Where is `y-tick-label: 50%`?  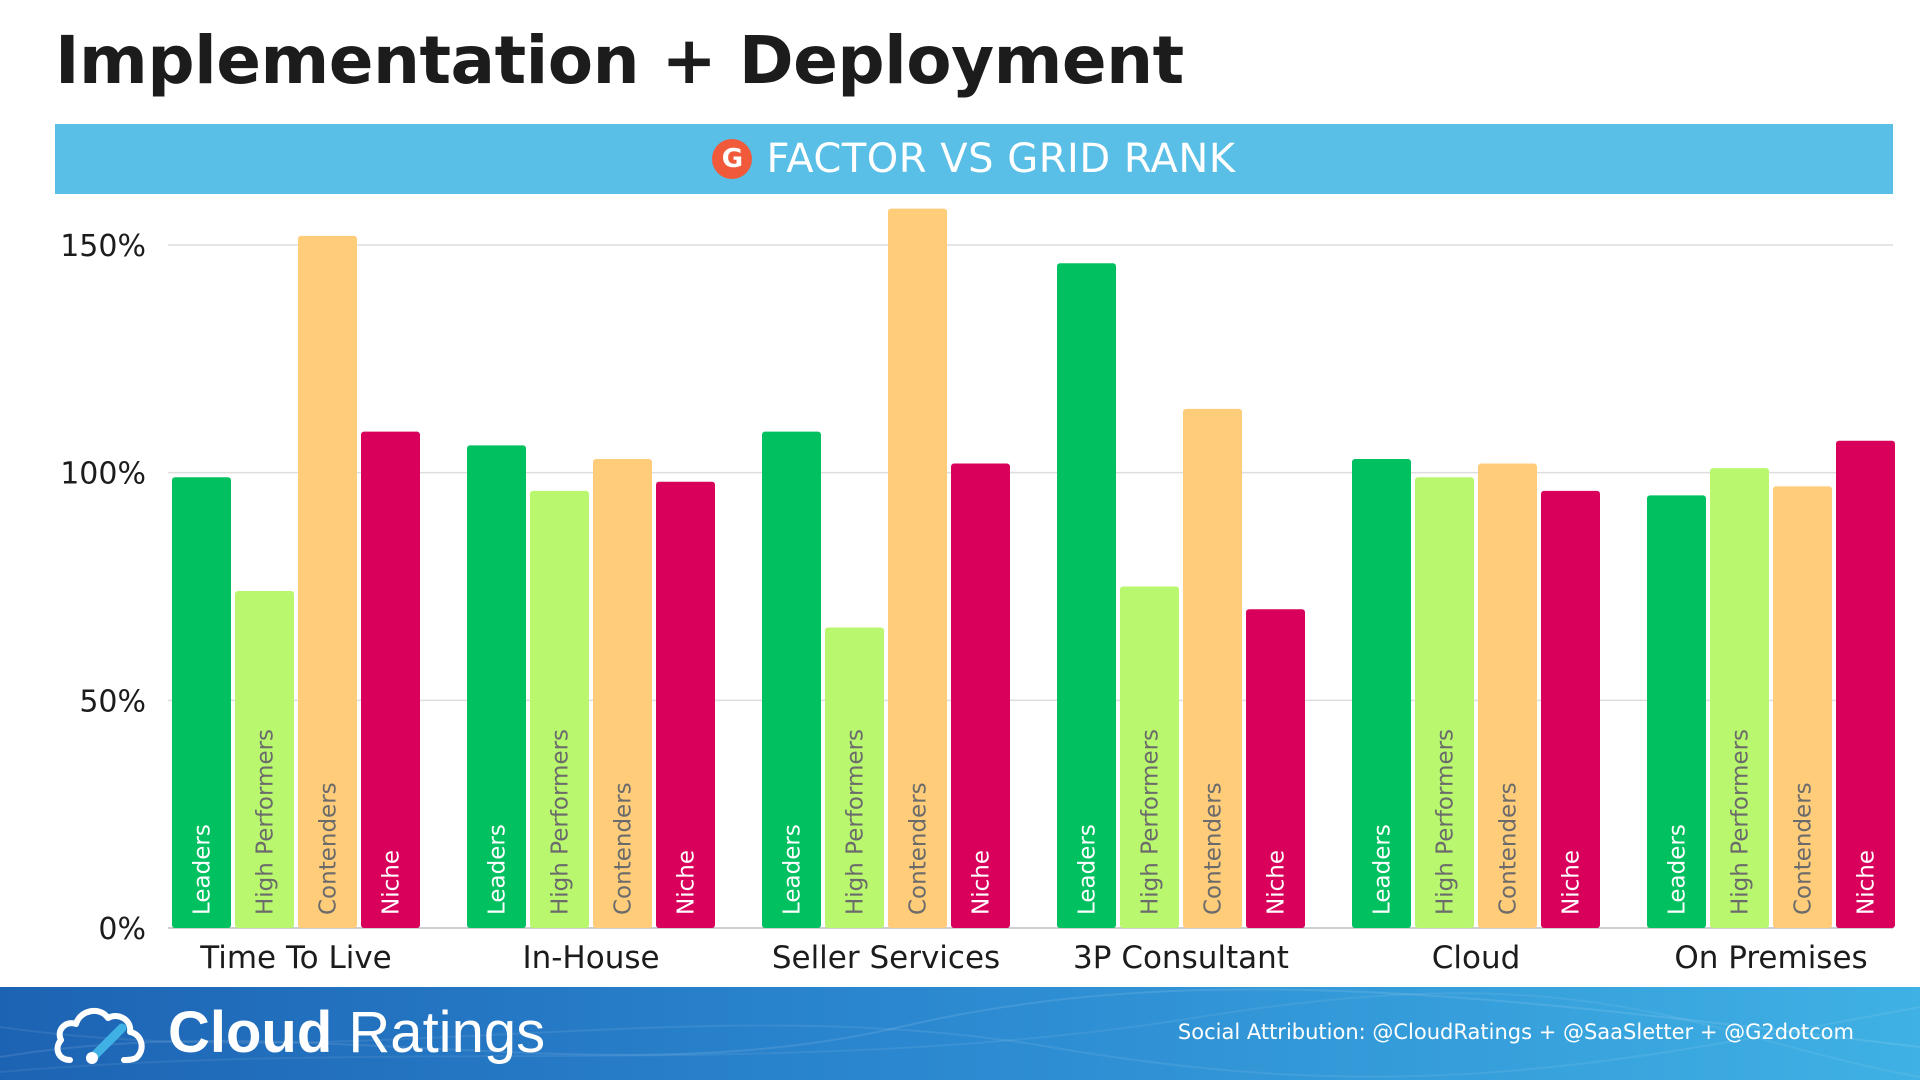
y-tick-label: 50% is located at coordinates (112, 701).